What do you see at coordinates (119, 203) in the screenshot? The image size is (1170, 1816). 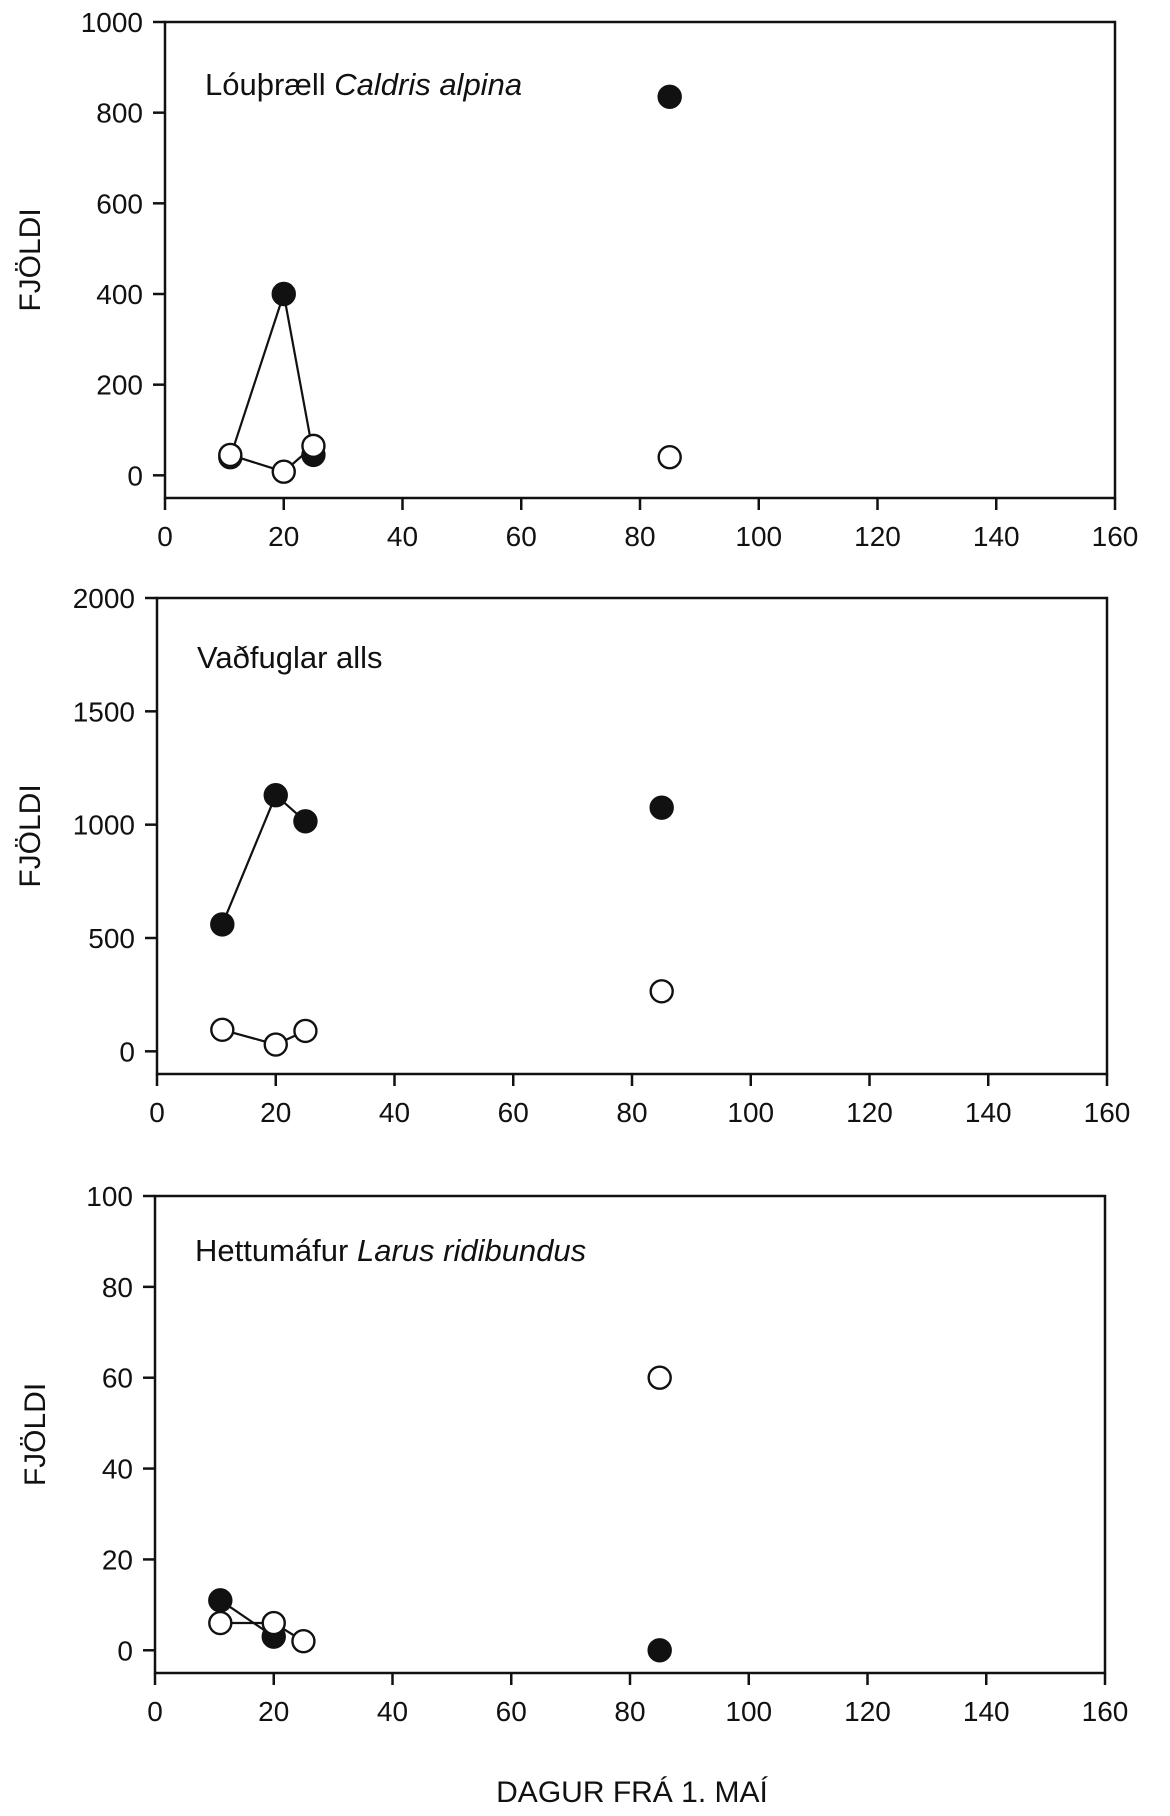 I see `y-tick-label: 600` at bounding box center [119, 203].